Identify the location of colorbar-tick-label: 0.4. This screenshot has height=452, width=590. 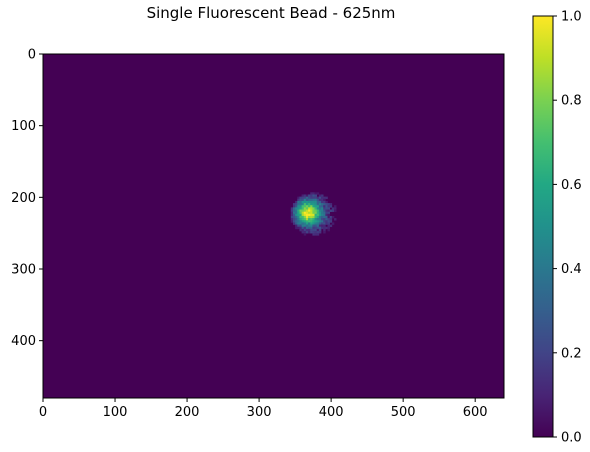
(571, 269).